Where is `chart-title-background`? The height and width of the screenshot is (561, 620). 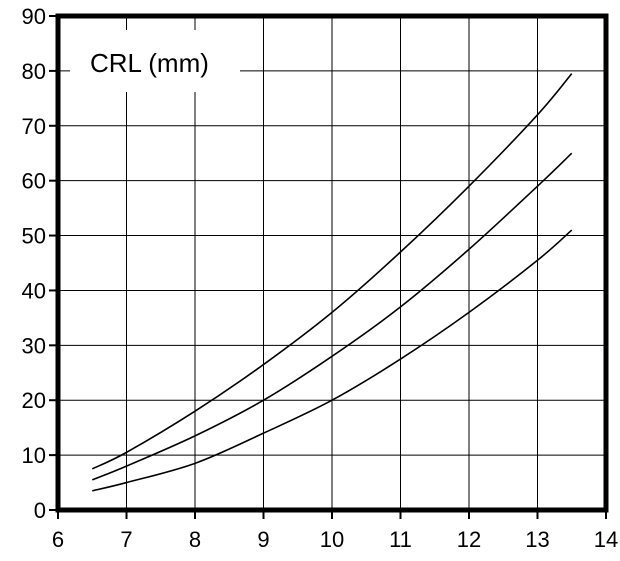
chart-title-background is located at coordinates (155, 61).